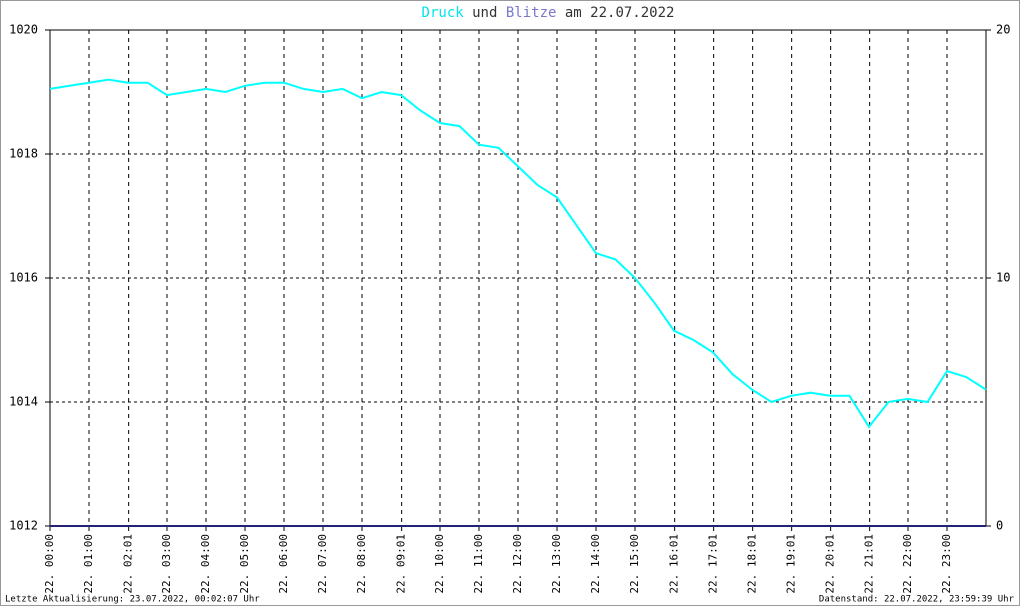  I want to click on x-tick-label: 22. 06:00, so click(283, 564).